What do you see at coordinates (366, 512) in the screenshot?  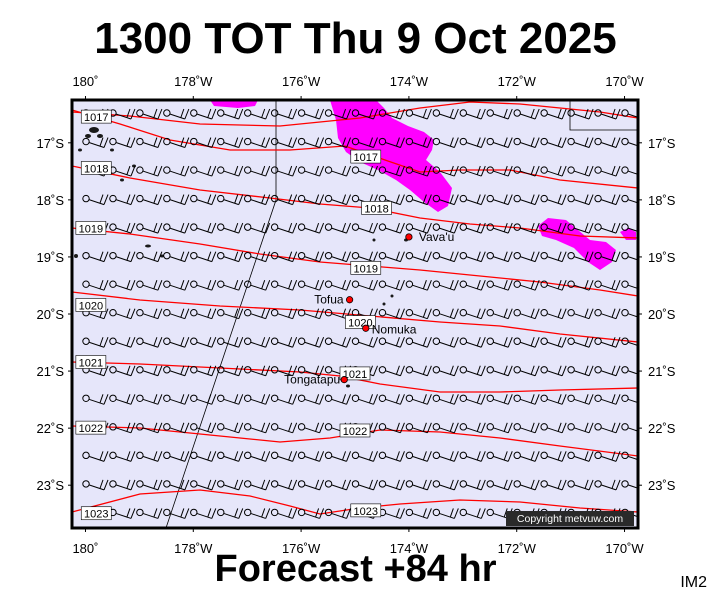 I see `isobar-label-text: 1023` at bounding box center [366, 512].